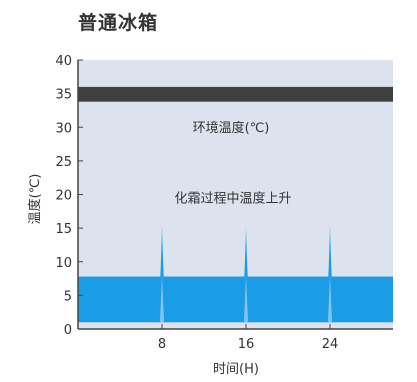  I want to click on y-tick-label: 0, so click(68, 330).